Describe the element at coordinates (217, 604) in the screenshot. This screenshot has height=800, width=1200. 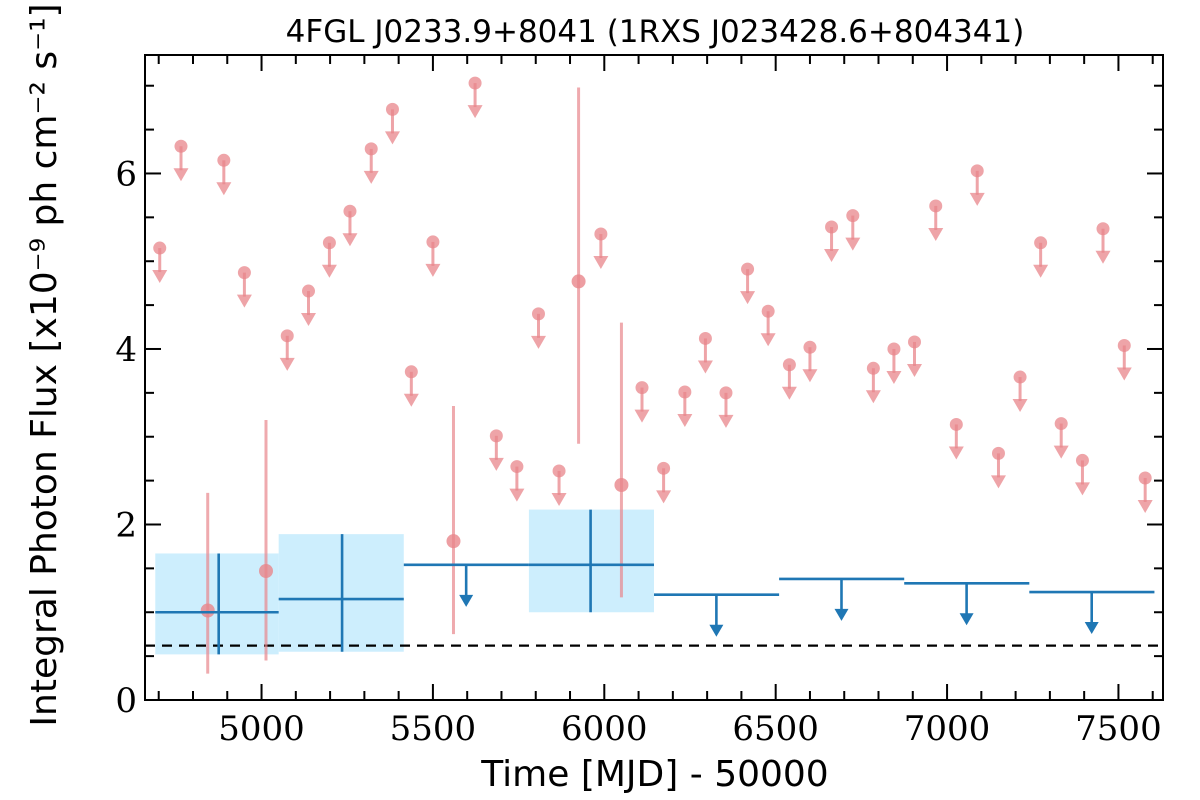
I see `binned-uncertainty-band` at that location.